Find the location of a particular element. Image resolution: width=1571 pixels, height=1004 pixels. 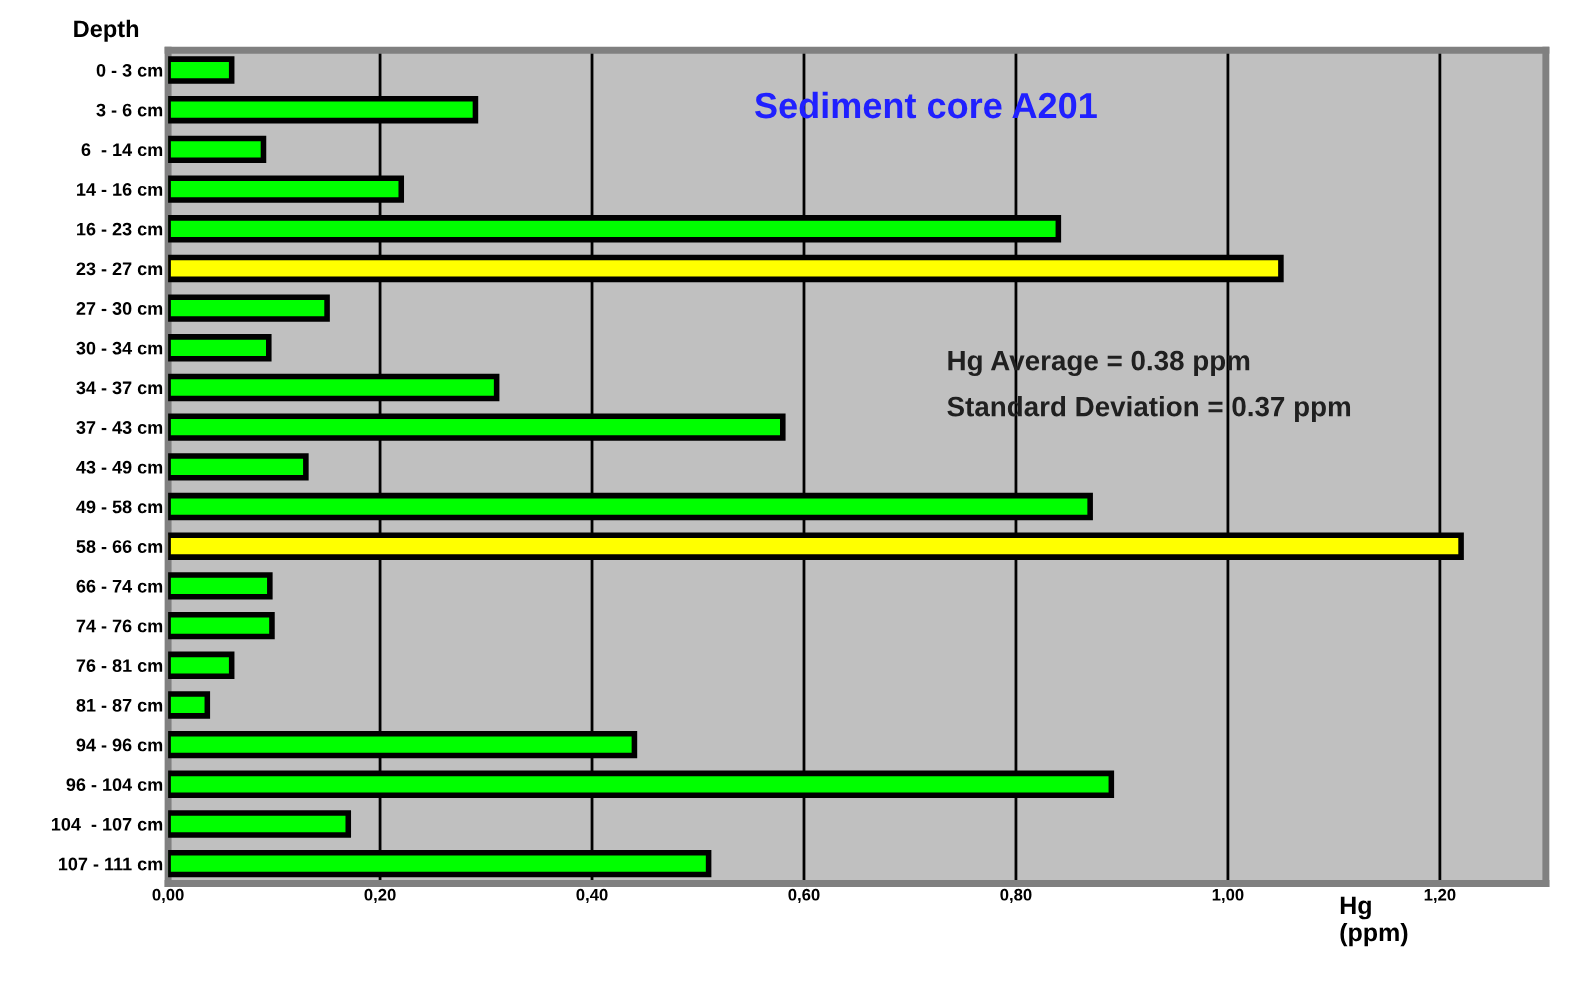

x-tick-label: 1,00 is located at coordinates (1228, 896).